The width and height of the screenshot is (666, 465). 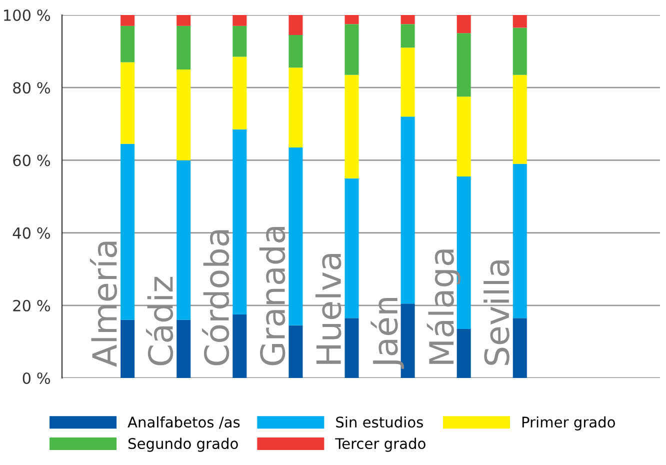 I want to click on y-tick-label: 20 %, so click(x=31, y=306).